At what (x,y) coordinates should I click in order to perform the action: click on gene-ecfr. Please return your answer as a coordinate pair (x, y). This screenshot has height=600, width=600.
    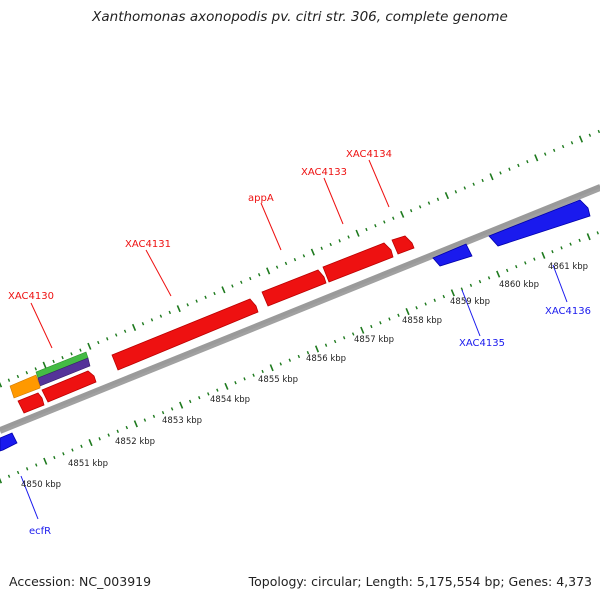
    Looking at the image, I should click on (9, 442).